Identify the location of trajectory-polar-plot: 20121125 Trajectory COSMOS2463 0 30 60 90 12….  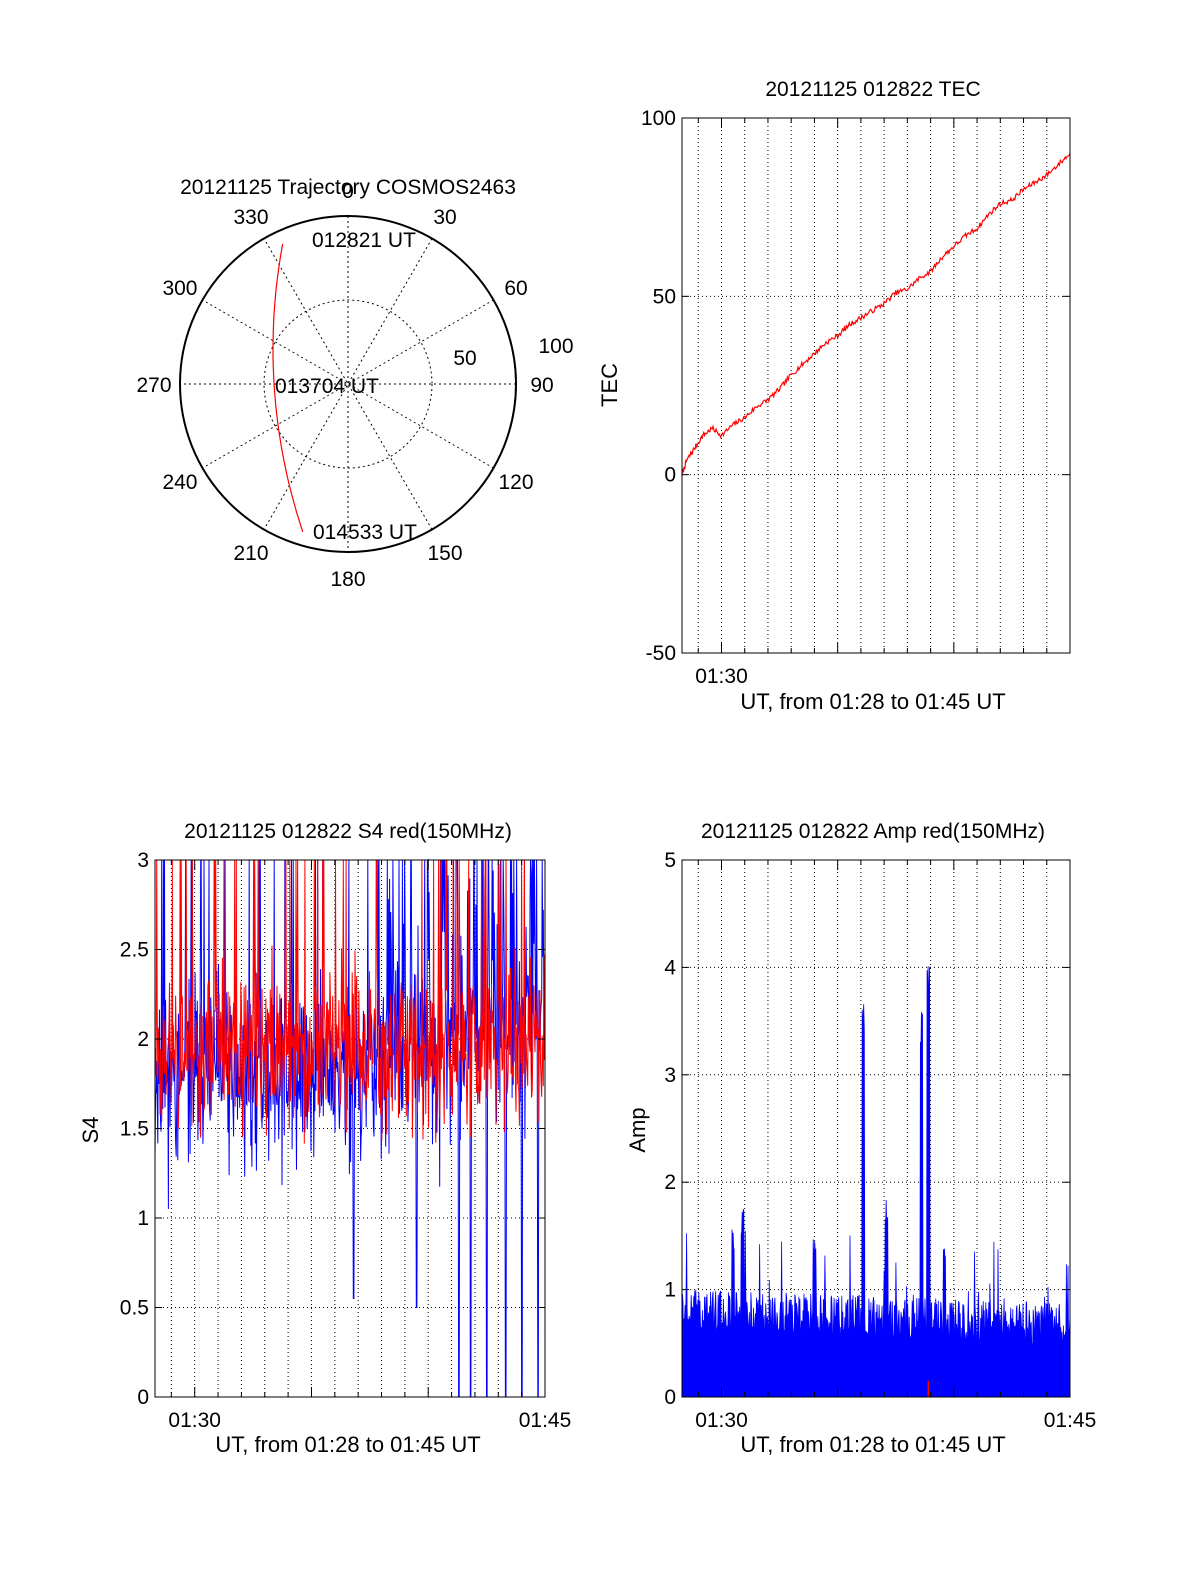
(354, 383).